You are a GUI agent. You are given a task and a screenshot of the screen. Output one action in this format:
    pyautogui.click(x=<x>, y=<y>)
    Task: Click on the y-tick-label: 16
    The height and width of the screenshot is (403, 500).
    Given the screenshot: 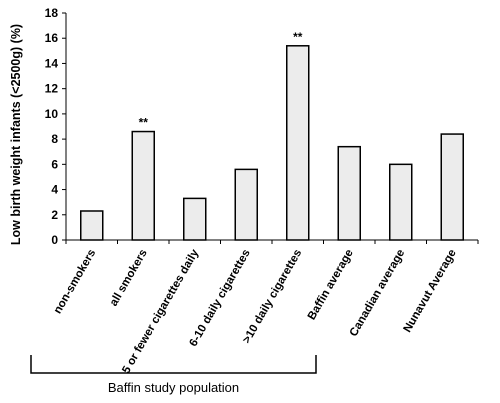 What is the action you would take?
    pyautogui.click(x=52, y=38)
    